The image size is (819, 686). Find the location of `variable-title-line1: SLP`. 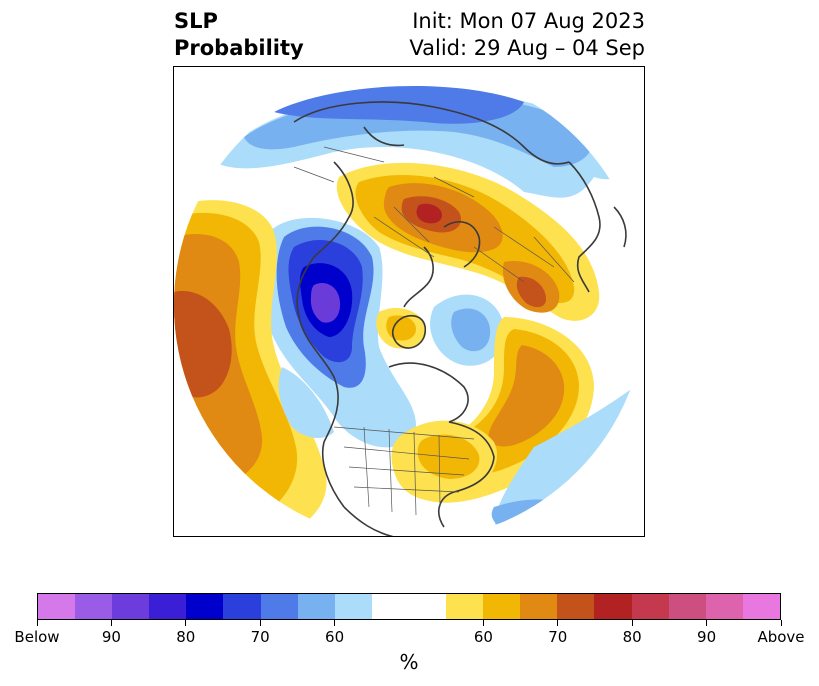

variable-title-line1: SLP is located at coordinates (196, 21).